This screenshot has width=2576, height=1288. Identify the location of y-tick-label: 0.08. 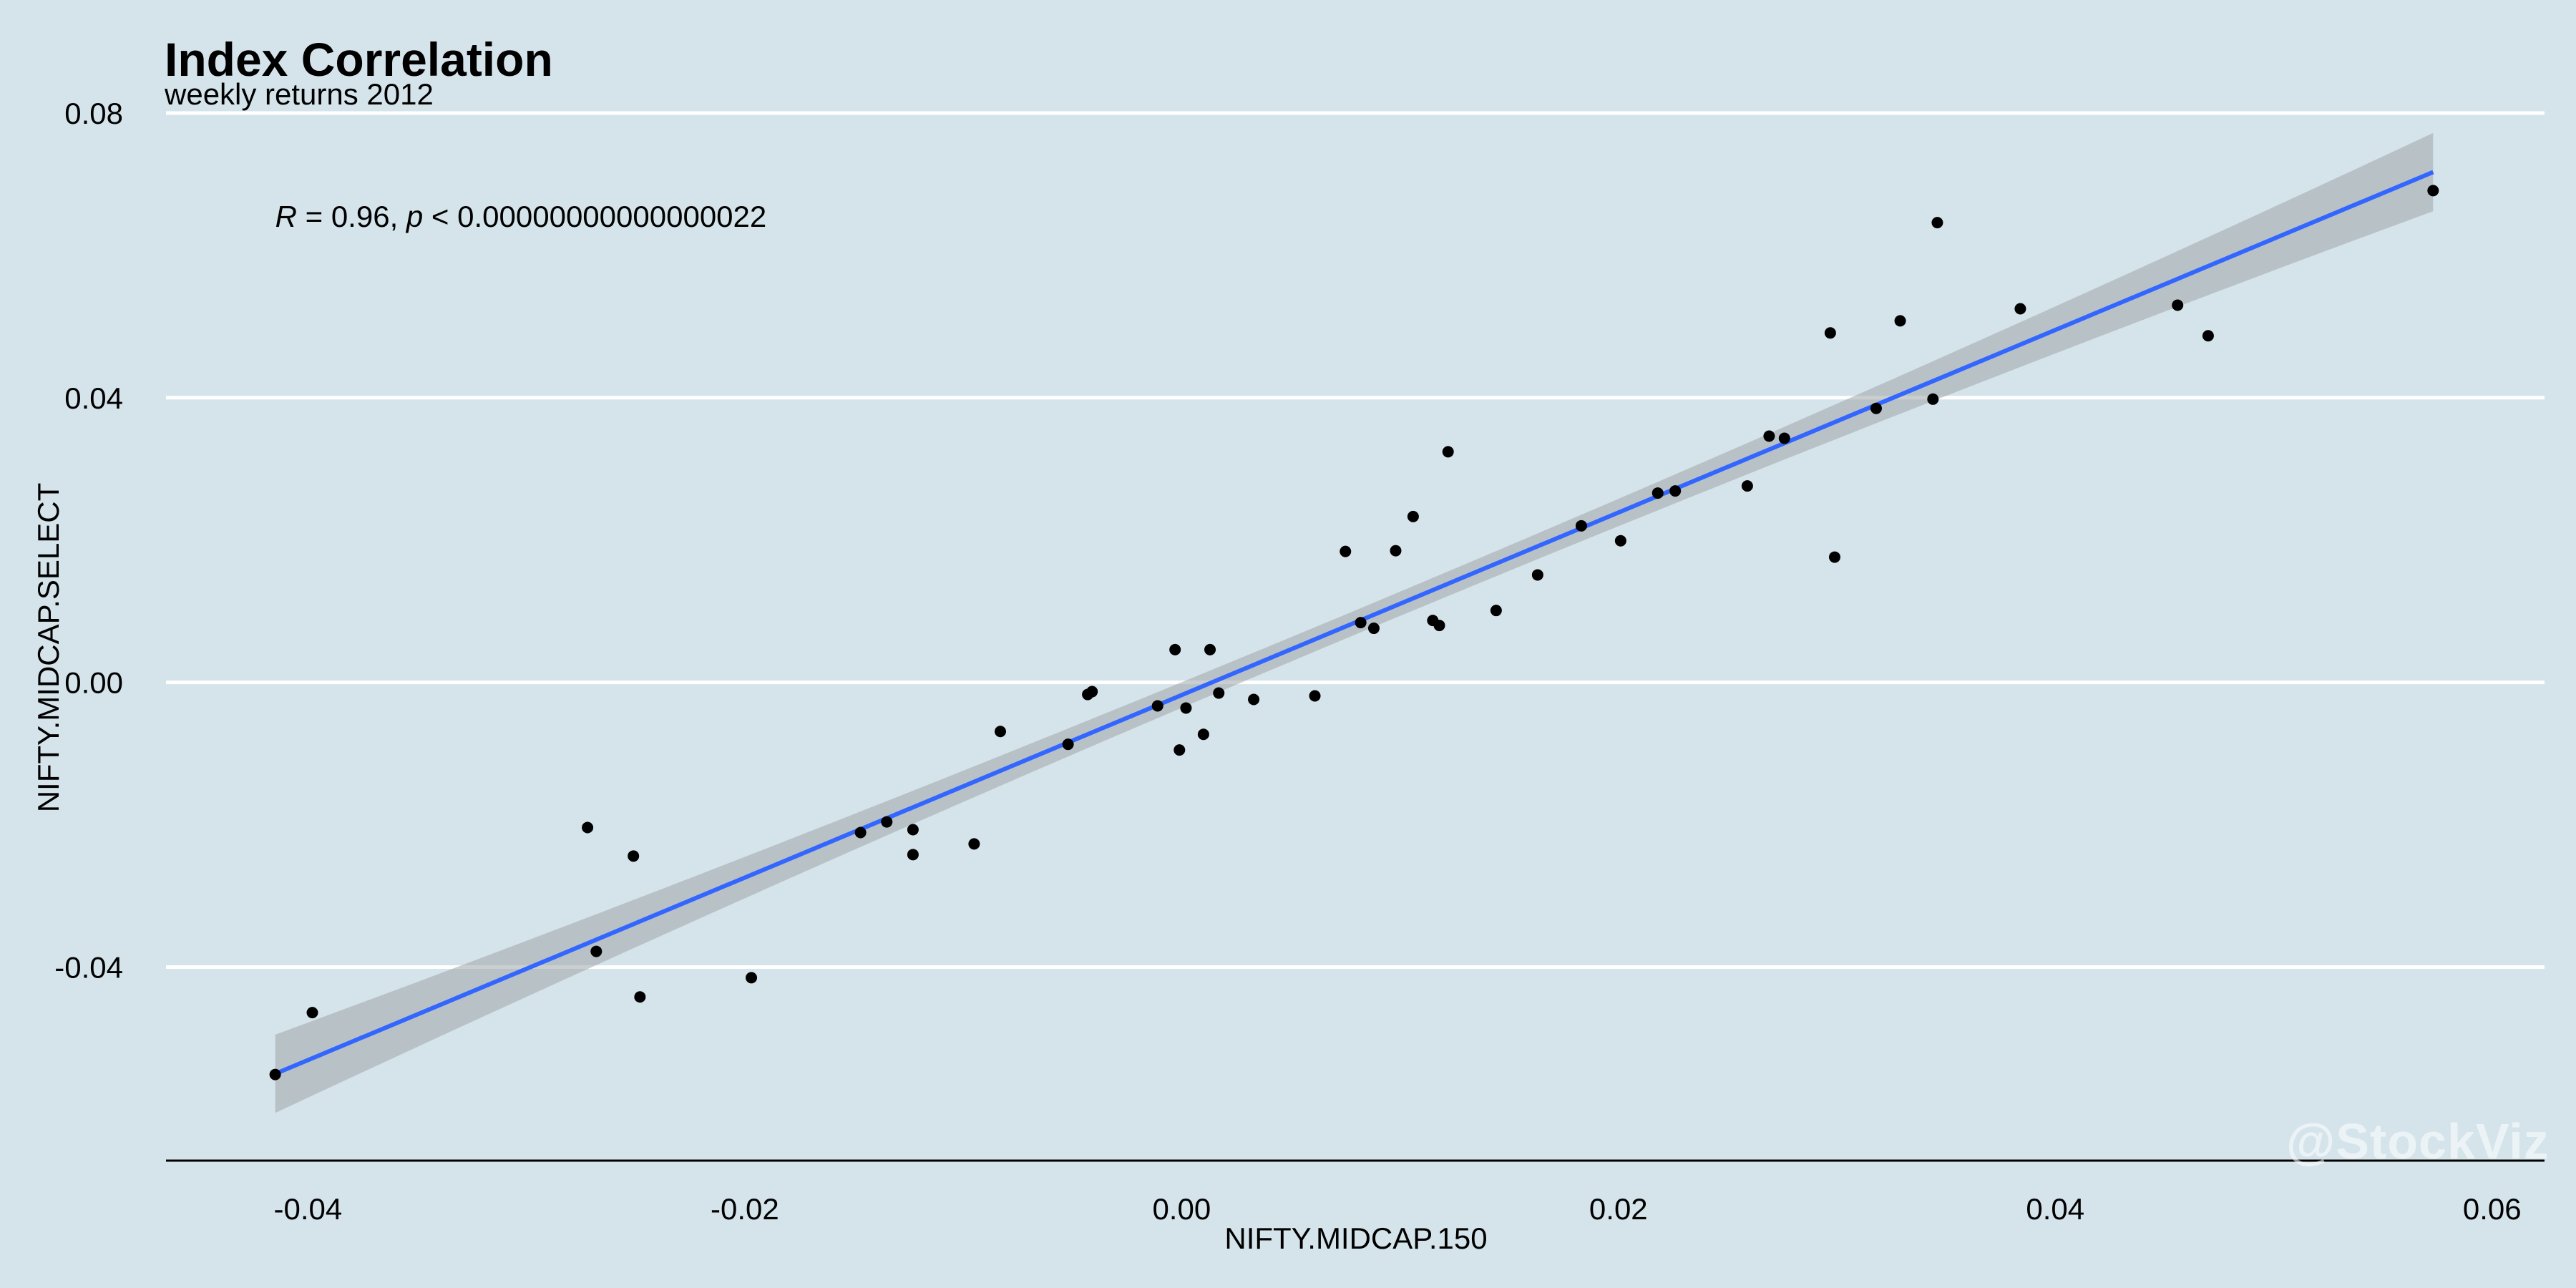
(93, 113).